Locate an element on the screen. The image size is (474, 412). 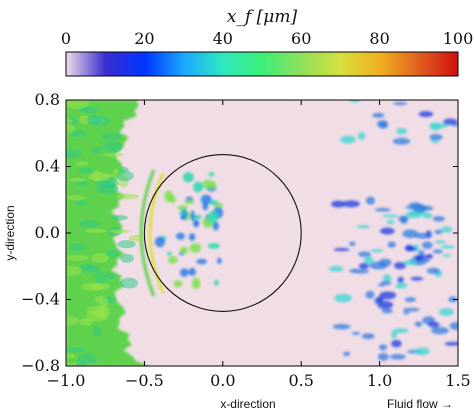
crescent-green is located at coordinates (147, 233).